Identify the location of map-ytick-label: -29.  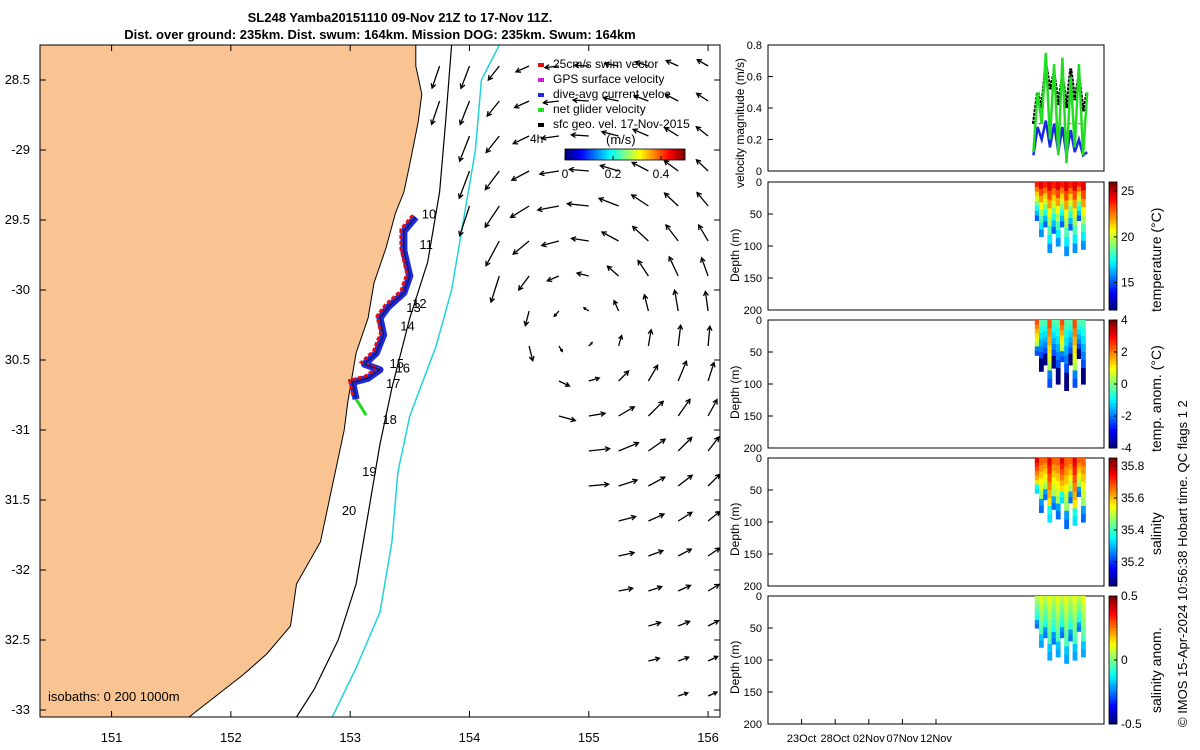
(20, 149).